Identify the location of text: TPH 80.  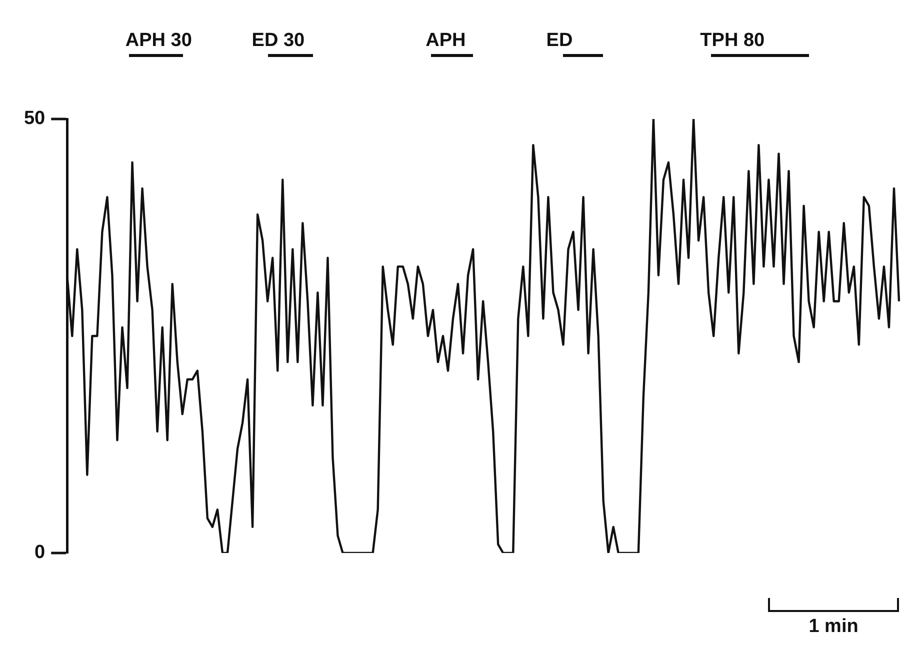
(732, 41).